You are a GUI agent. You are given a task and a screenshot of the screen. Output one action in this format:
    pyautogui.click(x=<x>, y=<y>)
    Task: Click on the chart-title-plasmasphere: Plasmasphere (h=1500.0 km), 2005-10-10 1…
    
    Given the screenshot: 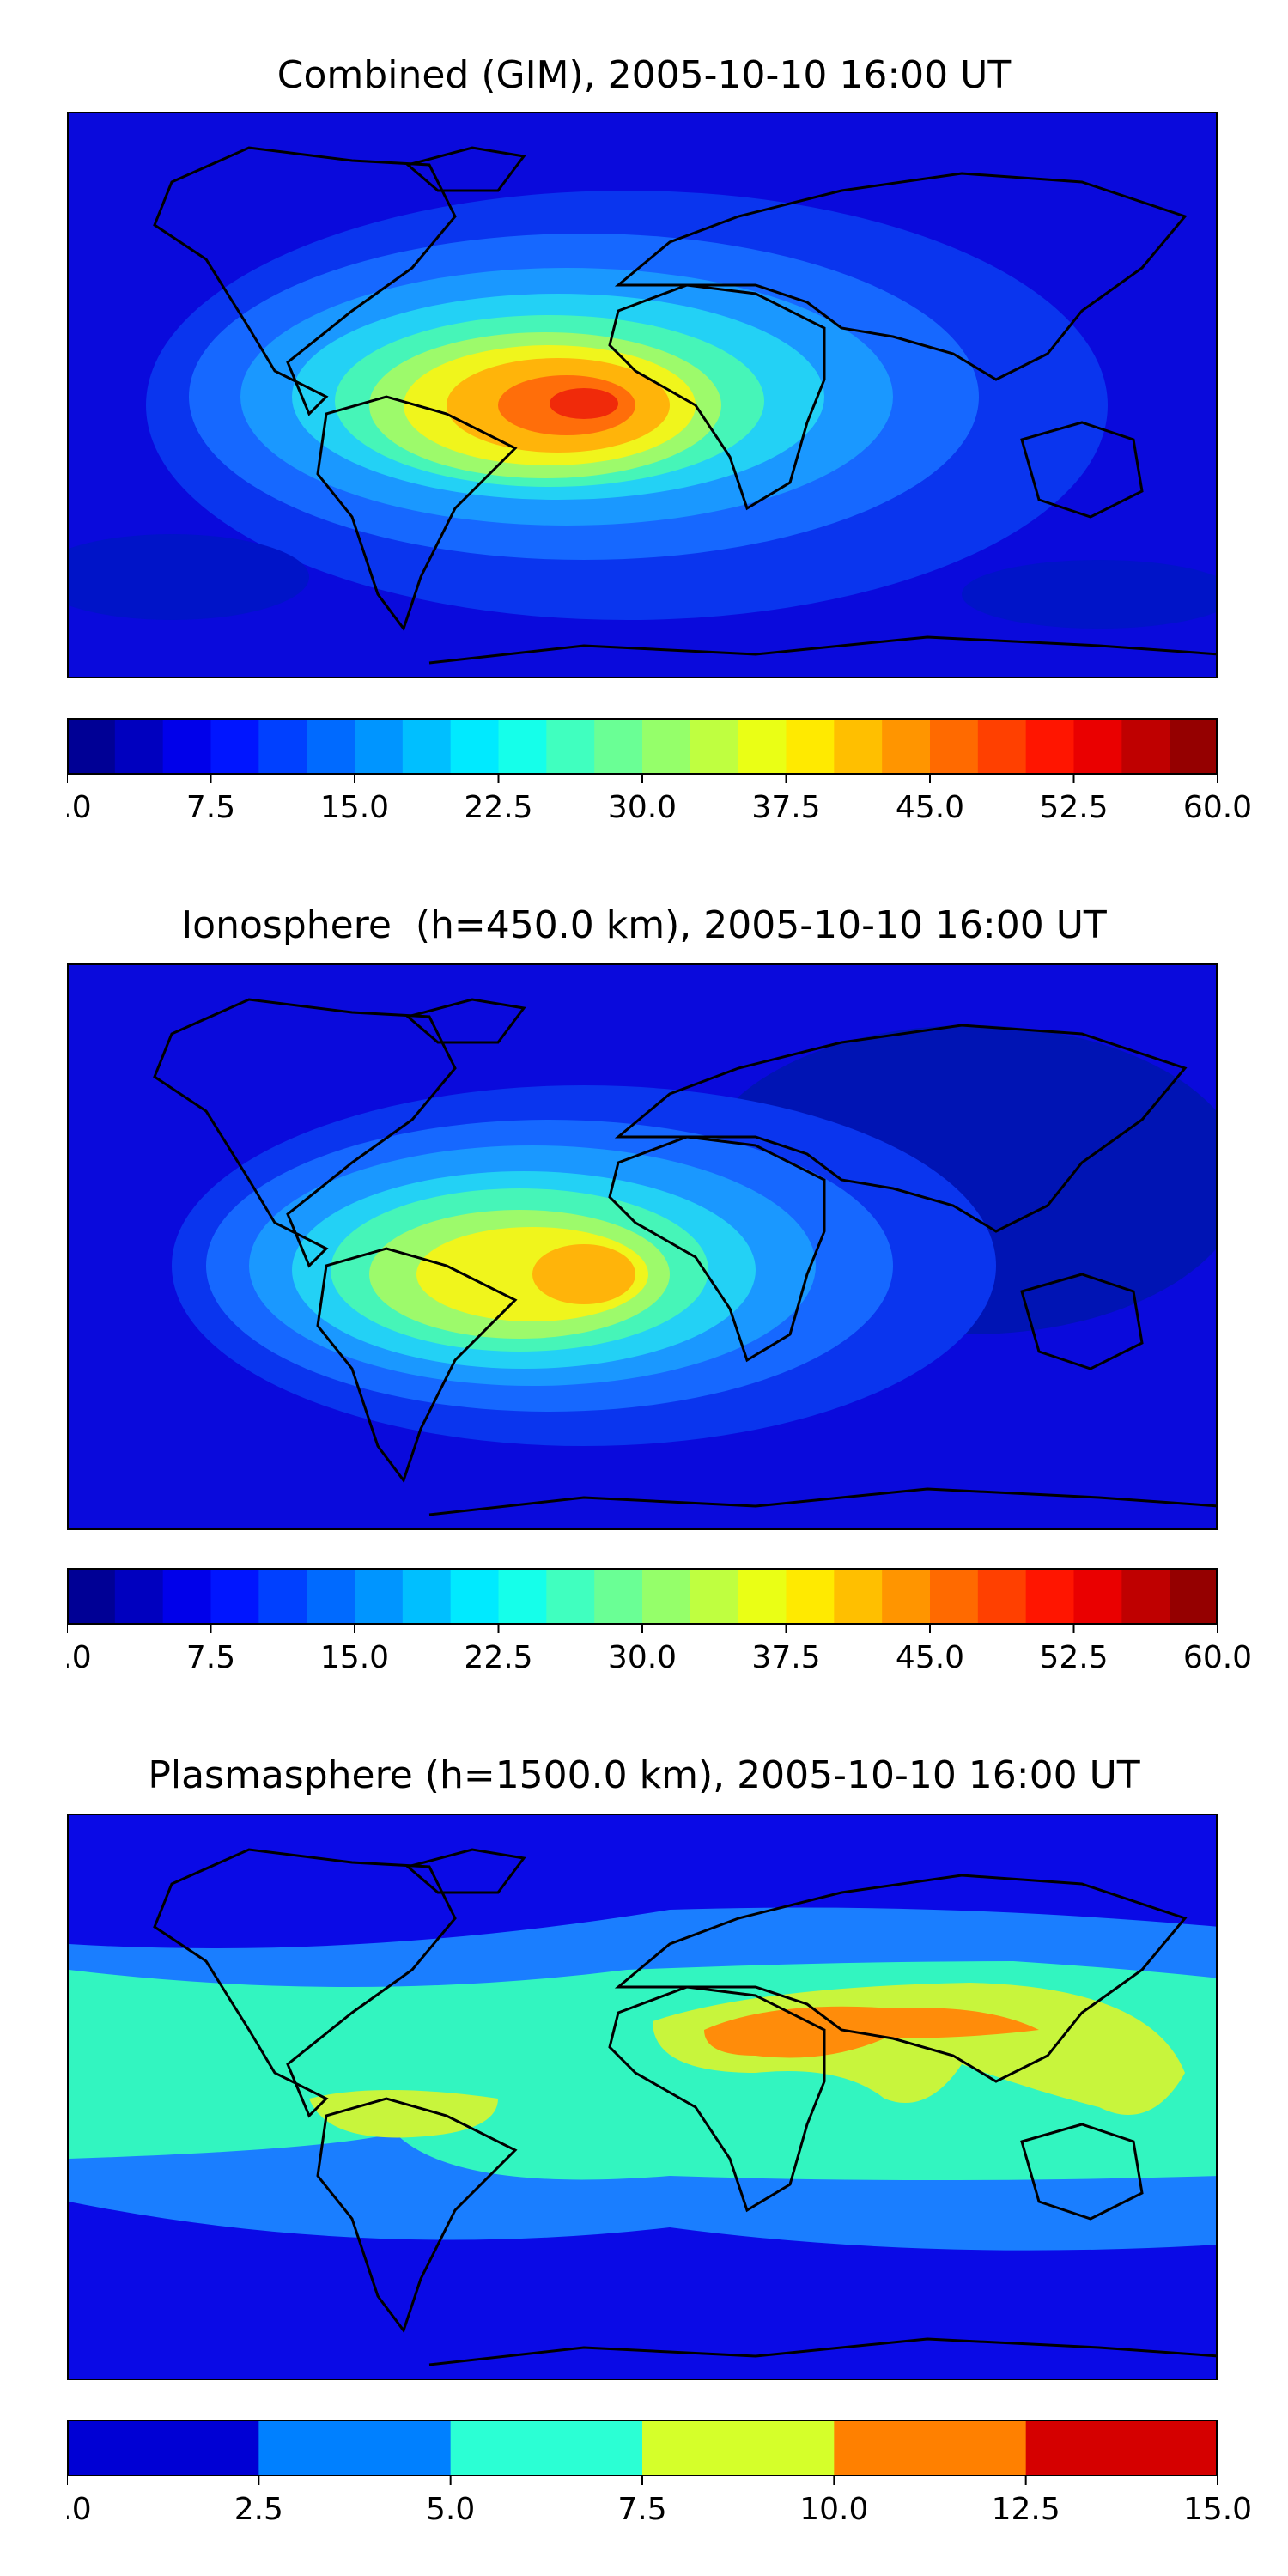 What is the action you would take?
    pyautogui.click(x=644, y=1775)
    